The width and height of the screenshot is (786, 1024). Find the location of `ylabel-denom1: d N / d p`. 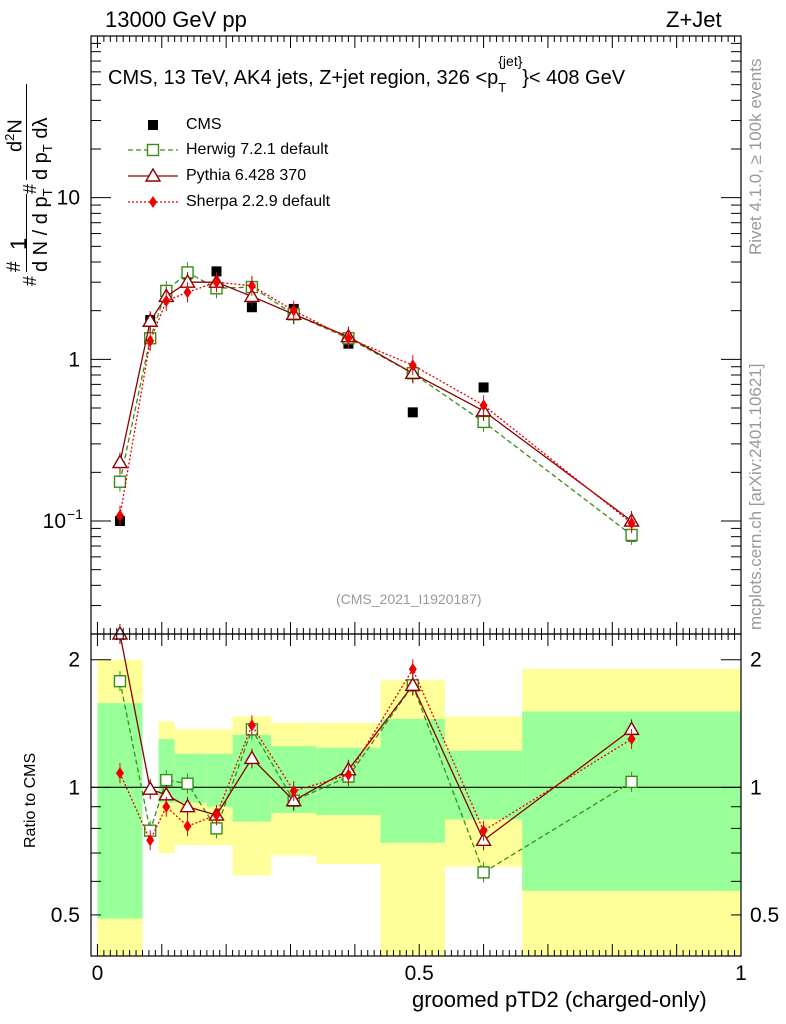

ylabel-denom1: d N / d p is located at coordinates (41, 234).